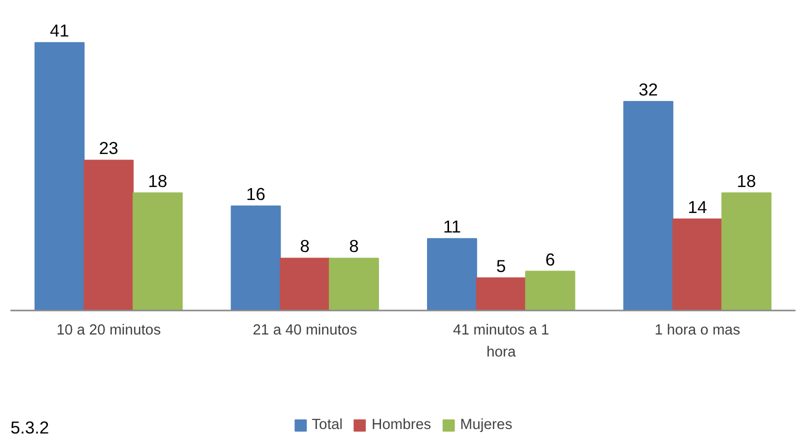 This screenshot has height=447, width=805. Describe the element at coordinates (108, 330) in the screenshot. I see `x-tick-label: 10 a 20 minutos` at that location.